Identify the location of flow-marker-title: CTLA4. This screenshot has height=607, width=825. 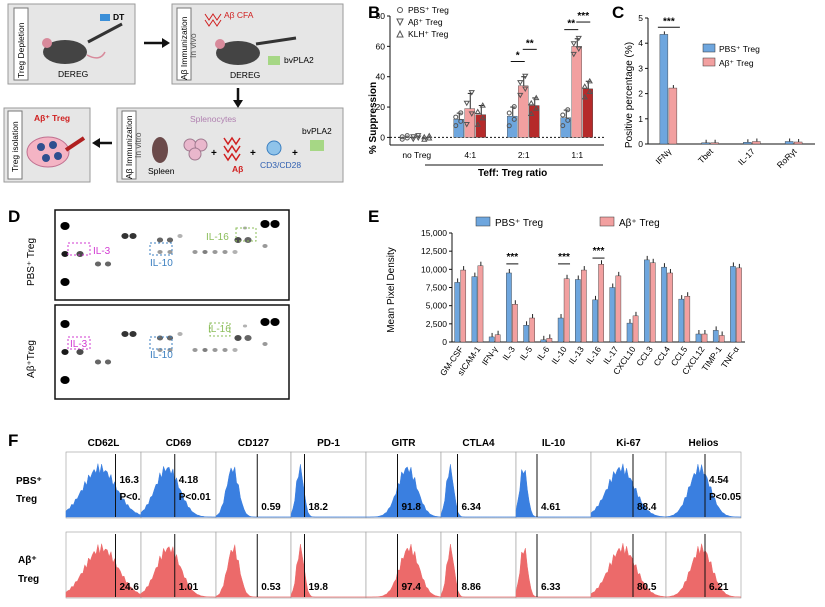
(478, 443).